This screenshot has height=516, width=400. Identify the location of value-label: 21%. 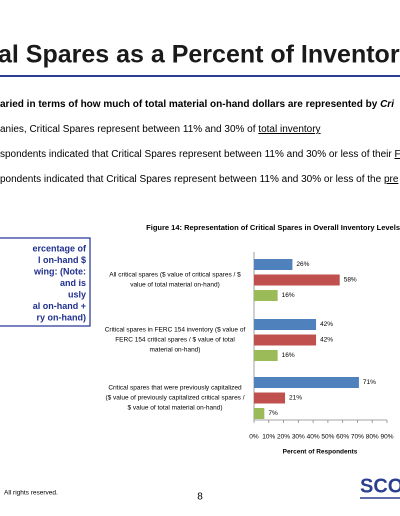
(295, 398).